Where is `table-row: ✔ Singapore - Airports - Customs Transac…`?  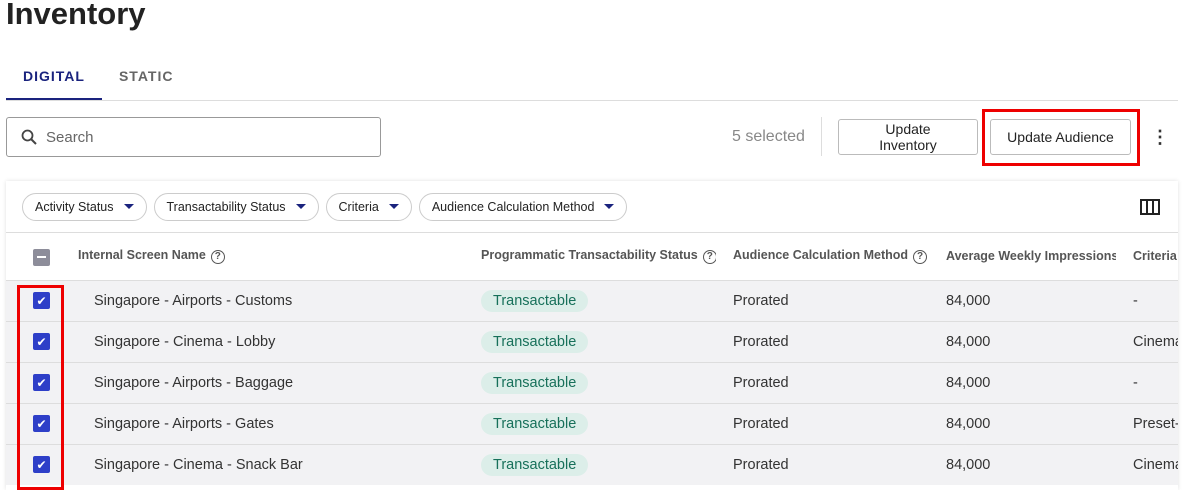
table-row: ✔ Singapore - Airports - Customs Transac… is located at coordinates (592, 300).